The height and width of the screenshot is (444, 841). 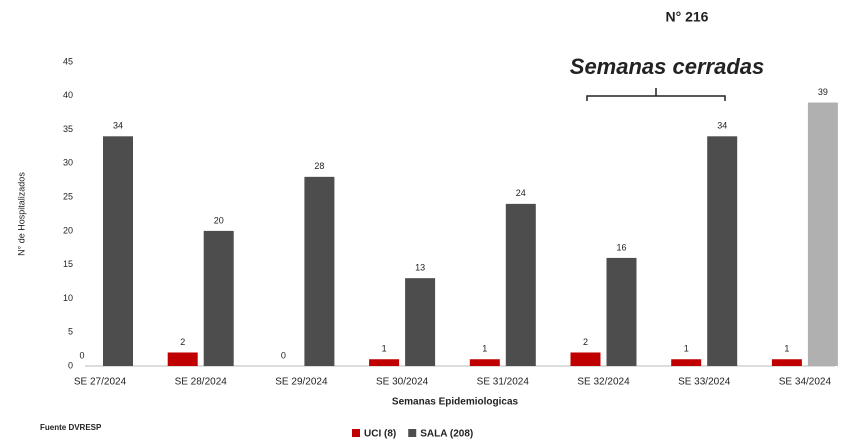 What do you see at coordinates (667, 66) in the screenshot?
I see `annotation: Semanas cerradas` at bounding box center [667, 66].